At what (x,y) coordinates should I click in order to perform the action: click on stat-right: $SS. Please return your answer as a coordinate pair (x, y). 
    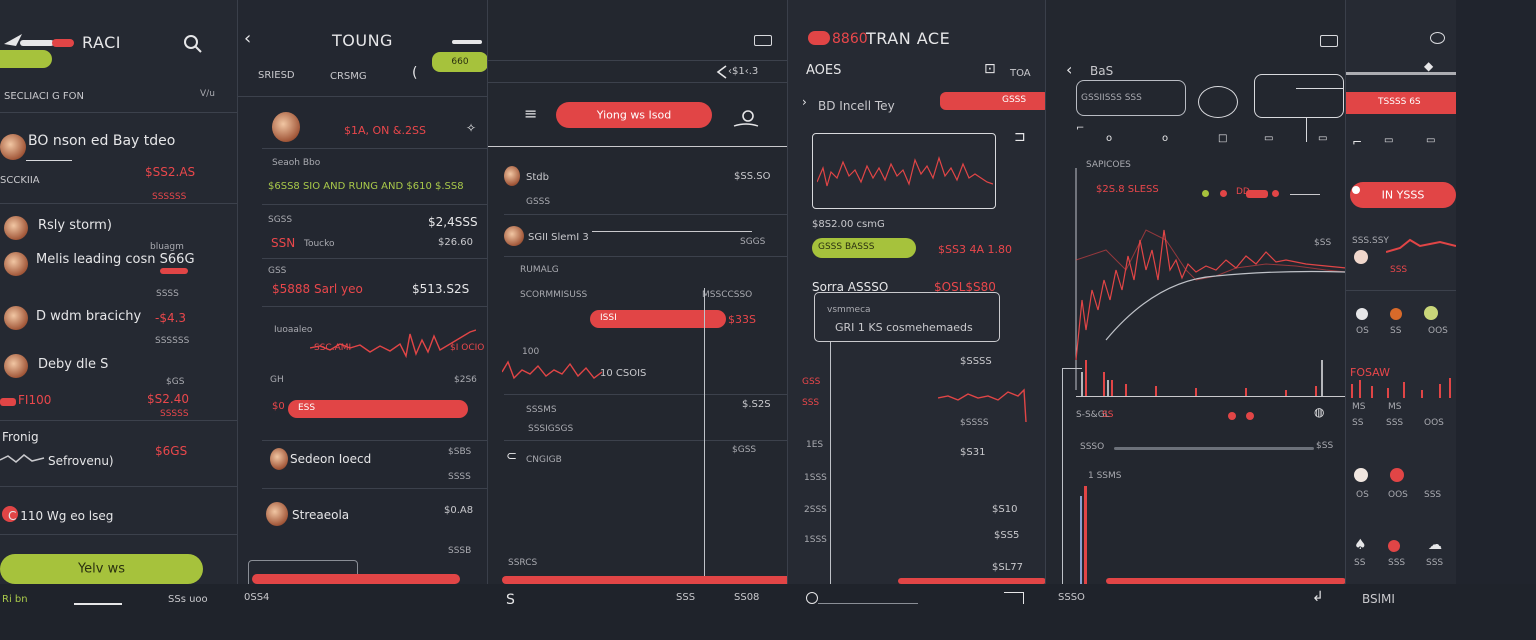
    Looking at the image, I should click on (1323, 243).